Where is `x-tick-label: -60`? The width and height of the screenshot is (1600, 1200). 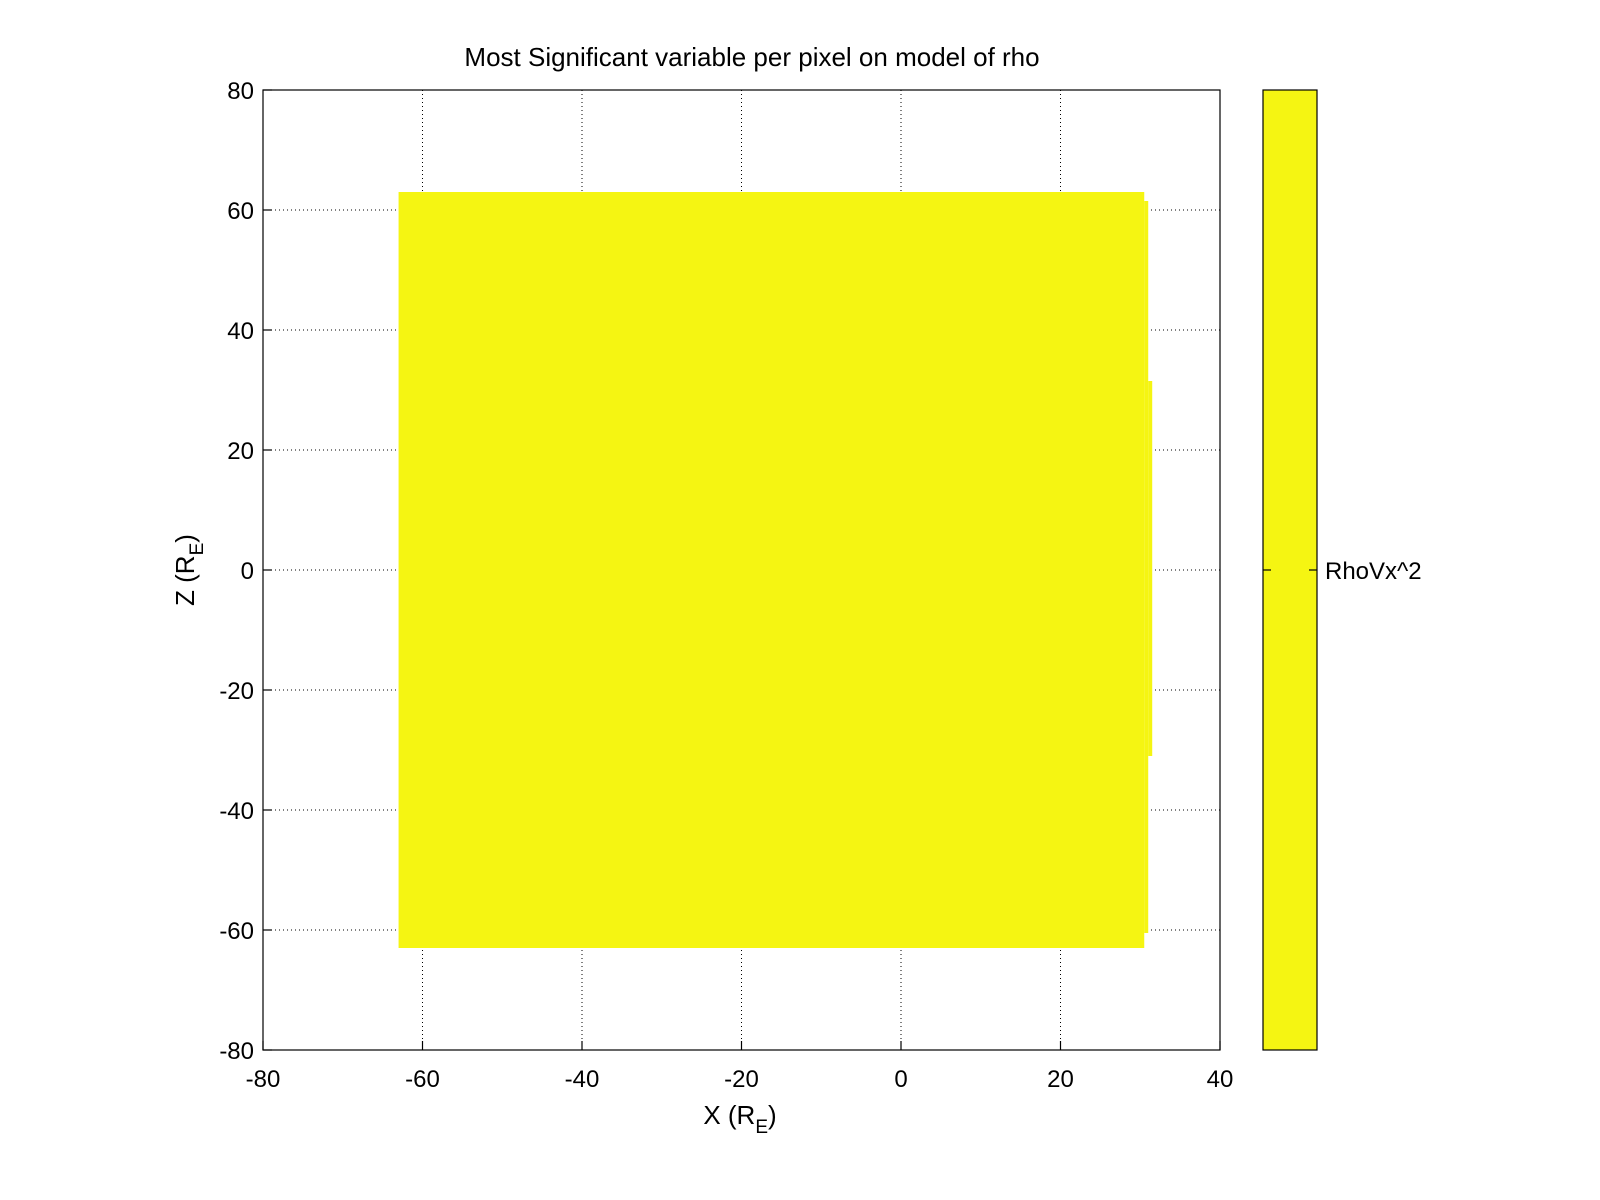
x-tick-label: -60 is located at coordinates (422, 1079).